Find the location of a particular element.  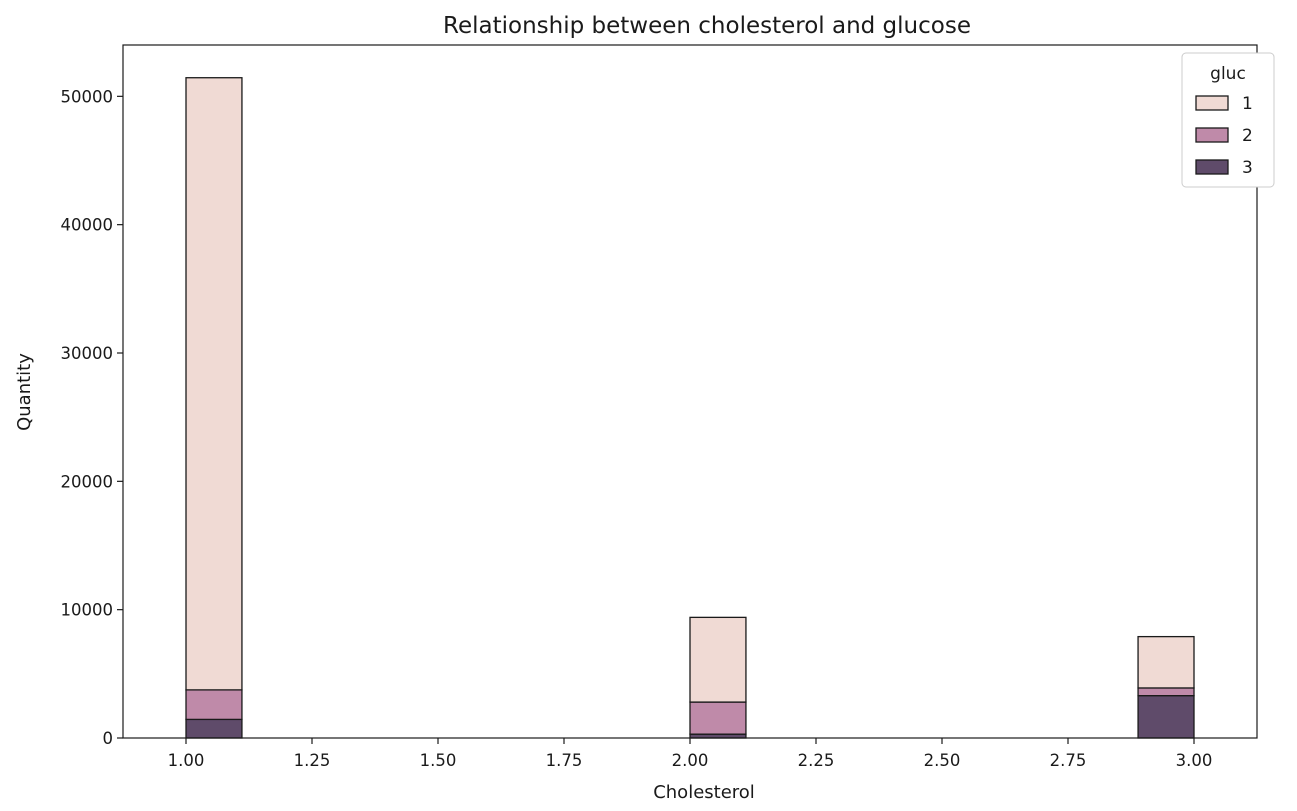

y-tick-label: 0 is located at coordinates (108, 738).